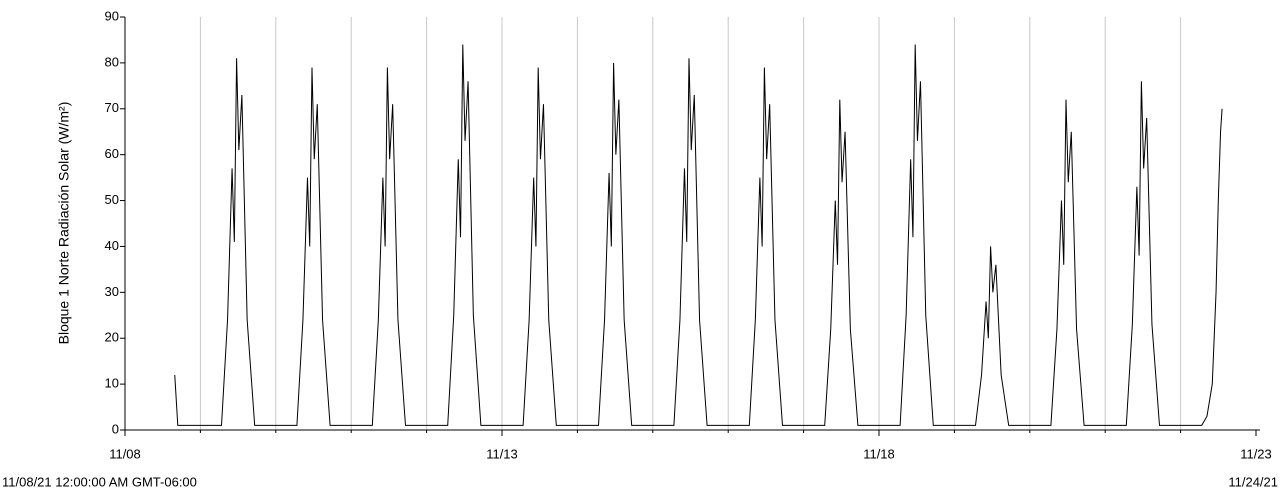 Image resolution: width=1281 pixels, height=493 pixels. What do you see at coordinates (502, 453) in the screenshot?
I see `x-tick-label: 11/13` at bounding box center [502, 453].